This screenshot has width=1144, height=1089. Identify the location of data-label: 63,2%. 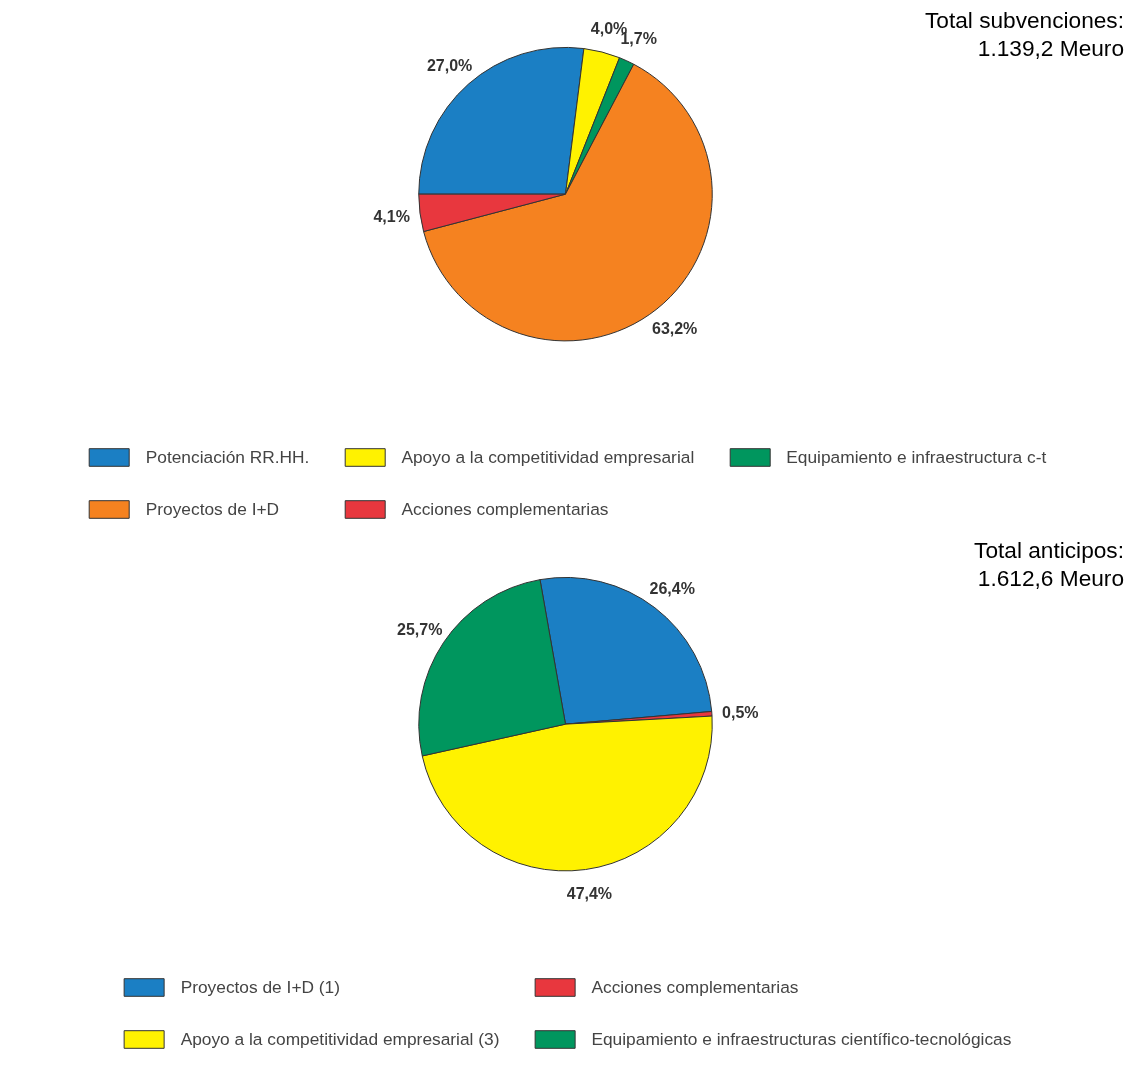
(674, 328).